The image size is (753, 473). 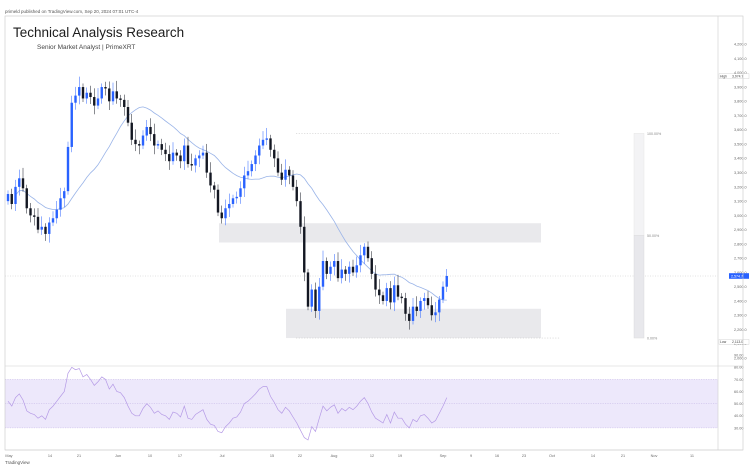 What do you see at coordinates (654, 134) in the screenshot?
I see `fib-label-100: 100.00%` at bounding box center [654, 134].